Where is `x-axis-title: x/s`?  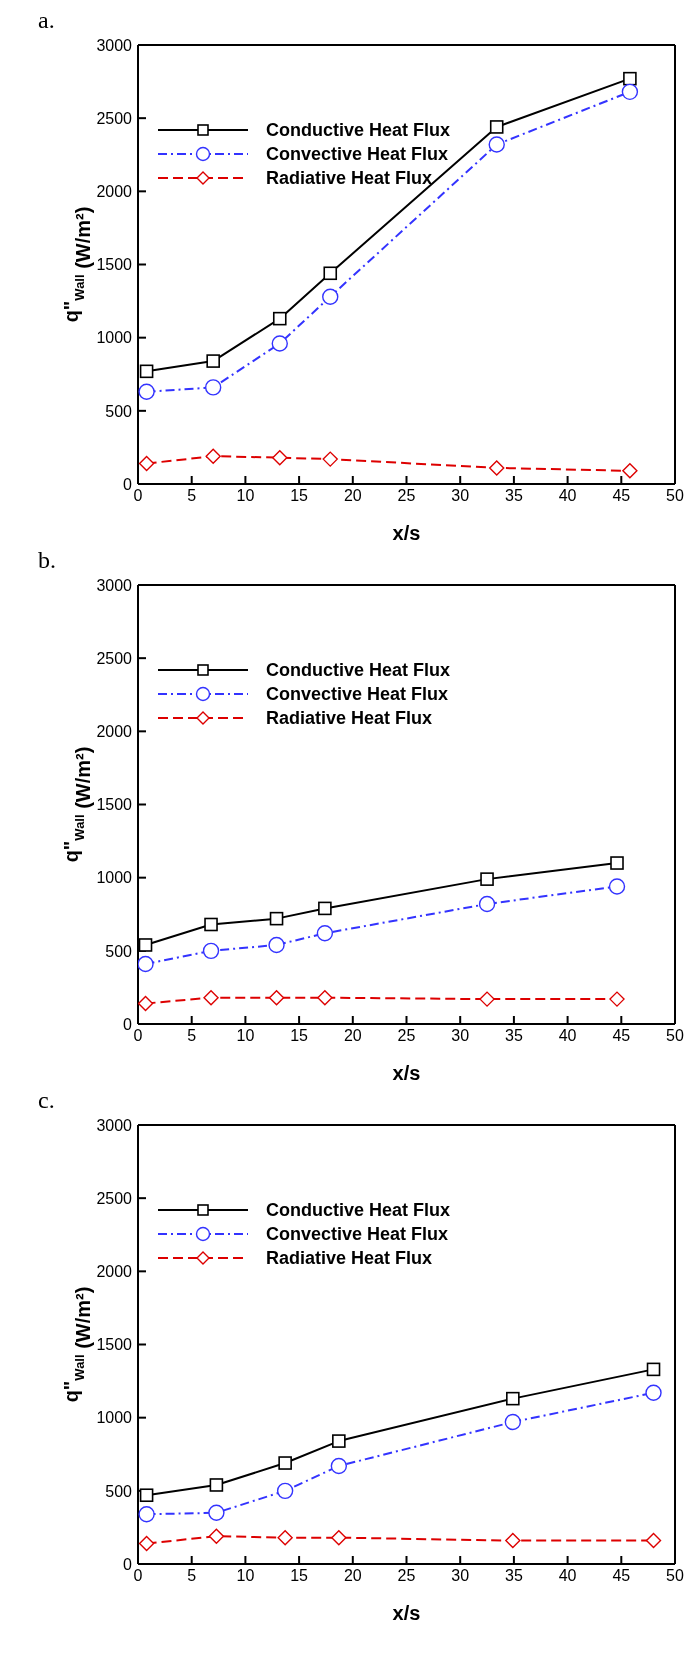 x-axis-title: x/s is located at coordinates (406, 1073).